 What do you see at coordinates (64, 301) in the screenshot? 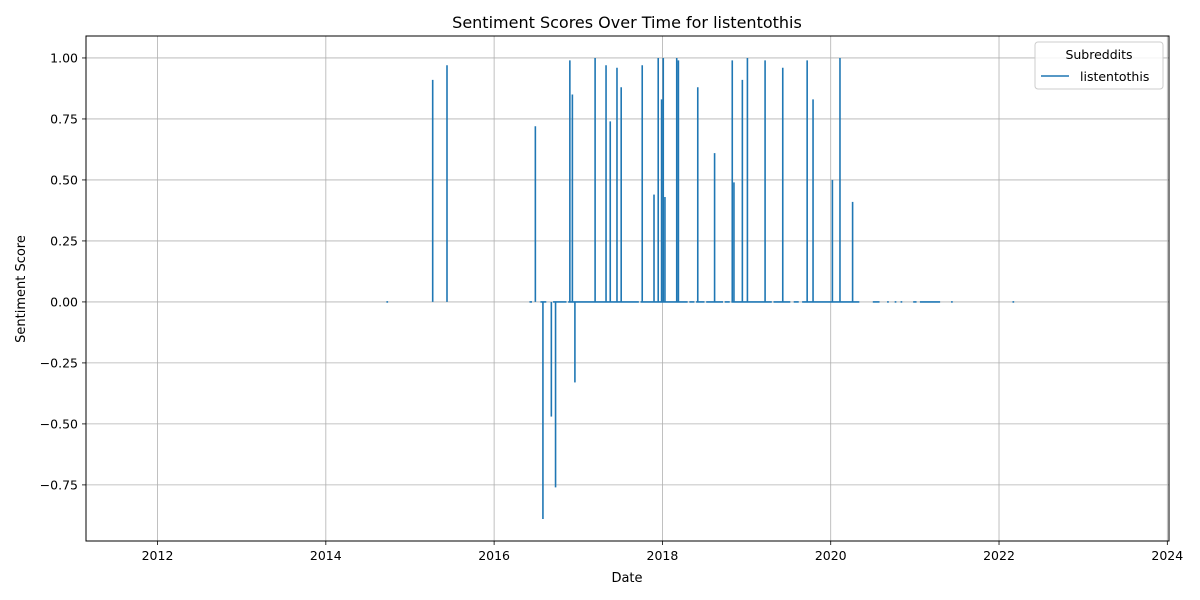
I see `y-tick-label: 0.00` at bounding box center [64, 301].